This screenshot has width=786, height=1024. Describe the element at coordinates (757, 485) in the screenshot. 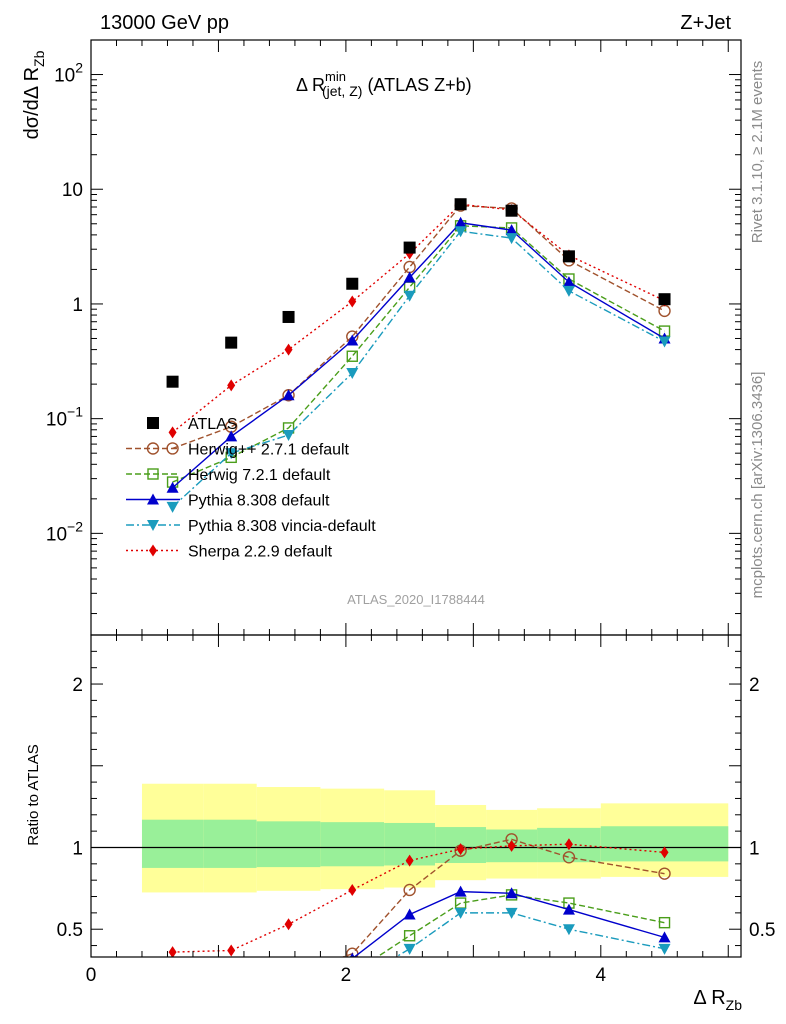

I see `mcplots-label: mcplots.cern.ch [arXiv:1306.3436]` at that location.